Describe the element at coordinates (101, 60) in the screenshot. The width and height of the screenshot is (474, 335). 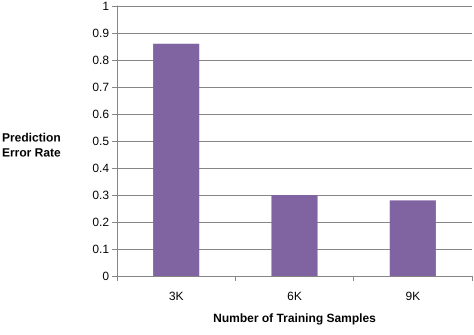
I see `y-tick-label: 0.8` at that location.